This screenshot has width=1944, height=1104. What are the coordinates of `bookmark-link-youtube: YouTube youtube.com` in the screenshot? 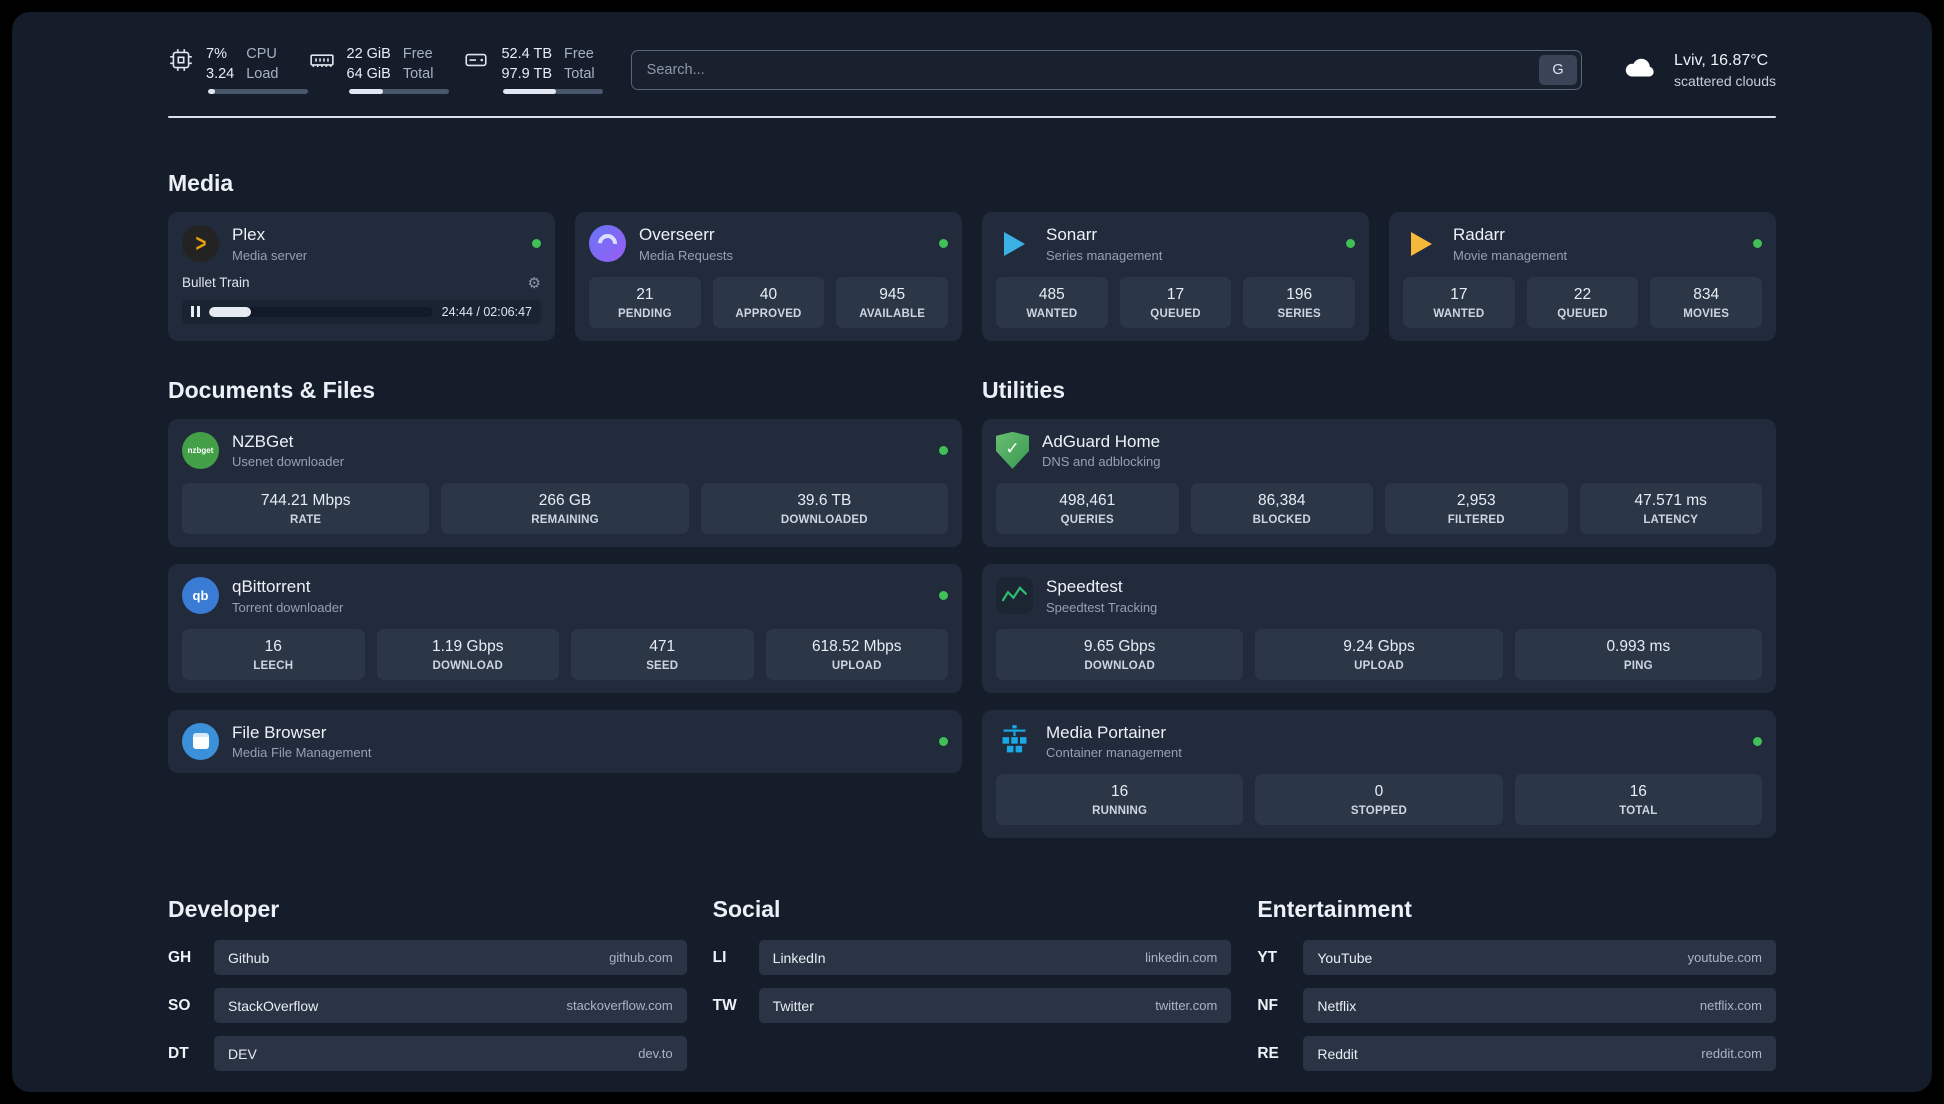 It's located at (1539, 958).